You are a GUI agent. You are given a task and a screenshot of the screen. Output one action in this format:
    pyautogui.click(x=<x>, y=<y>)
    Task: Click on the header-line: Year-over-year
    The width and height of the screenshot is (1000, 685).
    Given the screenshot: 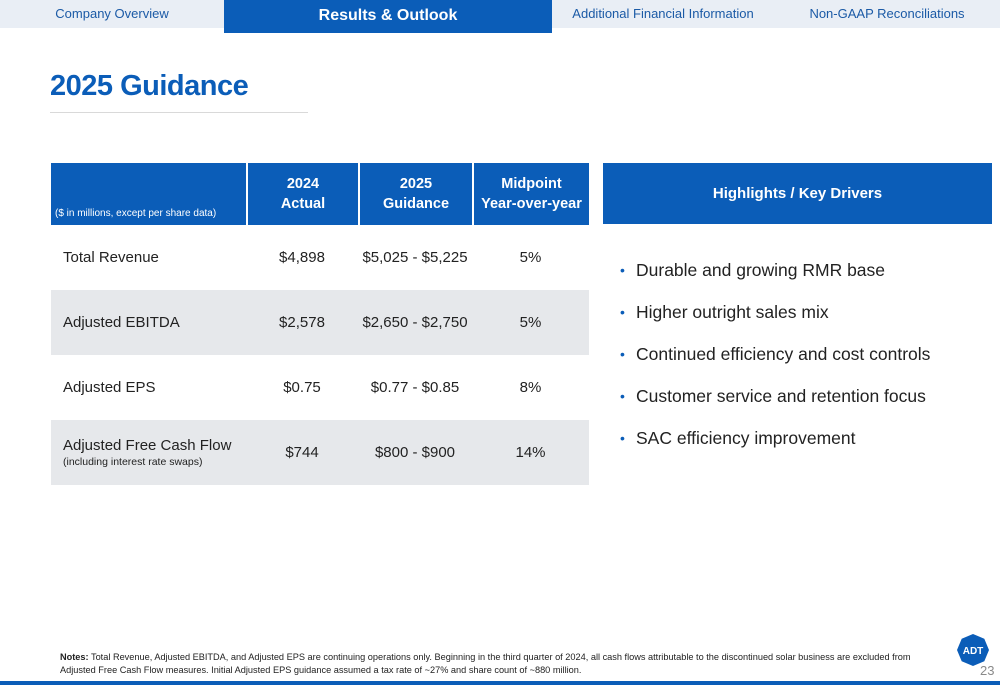 What is the action you would take?
    pyautogui.click(x=531, y=204)
    